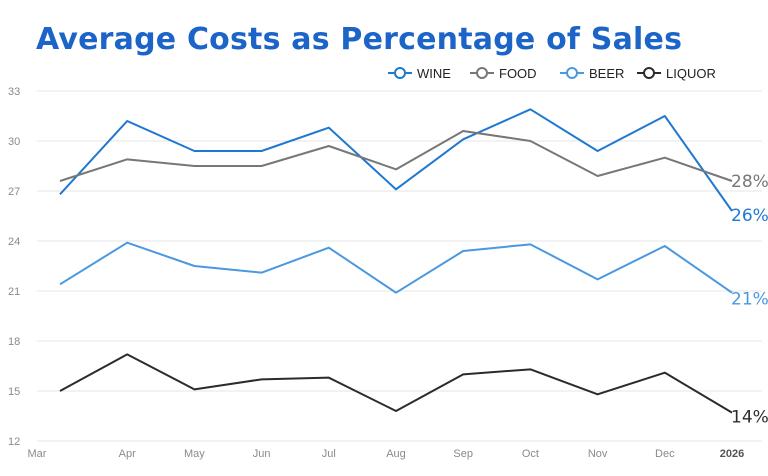 This screenshot has height=476, width=768. Describe the element at coordinates (14, 142) in the screenshot. I see `y-tick-label: 30` at that location.